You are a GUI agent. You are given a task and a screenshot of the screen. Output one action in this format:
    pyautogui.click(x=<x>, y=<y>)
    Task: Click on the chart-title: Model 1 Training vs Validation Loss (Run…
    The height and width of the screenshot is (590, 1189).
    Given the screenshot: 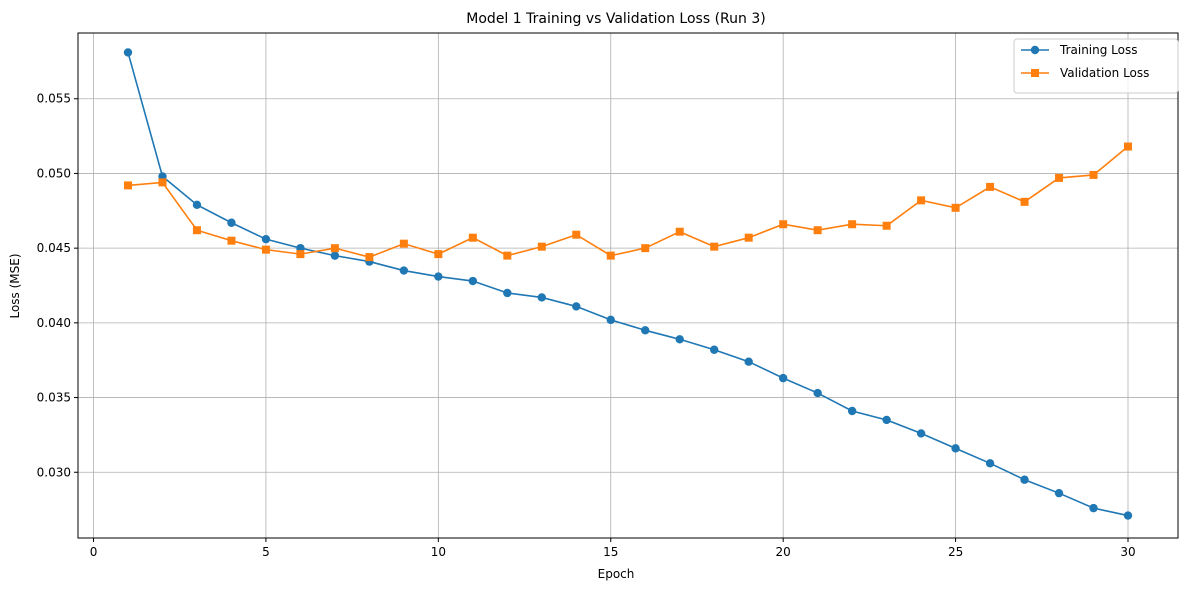 What is the action you would take?
    pyautogui.click(x=615, y=19)
    